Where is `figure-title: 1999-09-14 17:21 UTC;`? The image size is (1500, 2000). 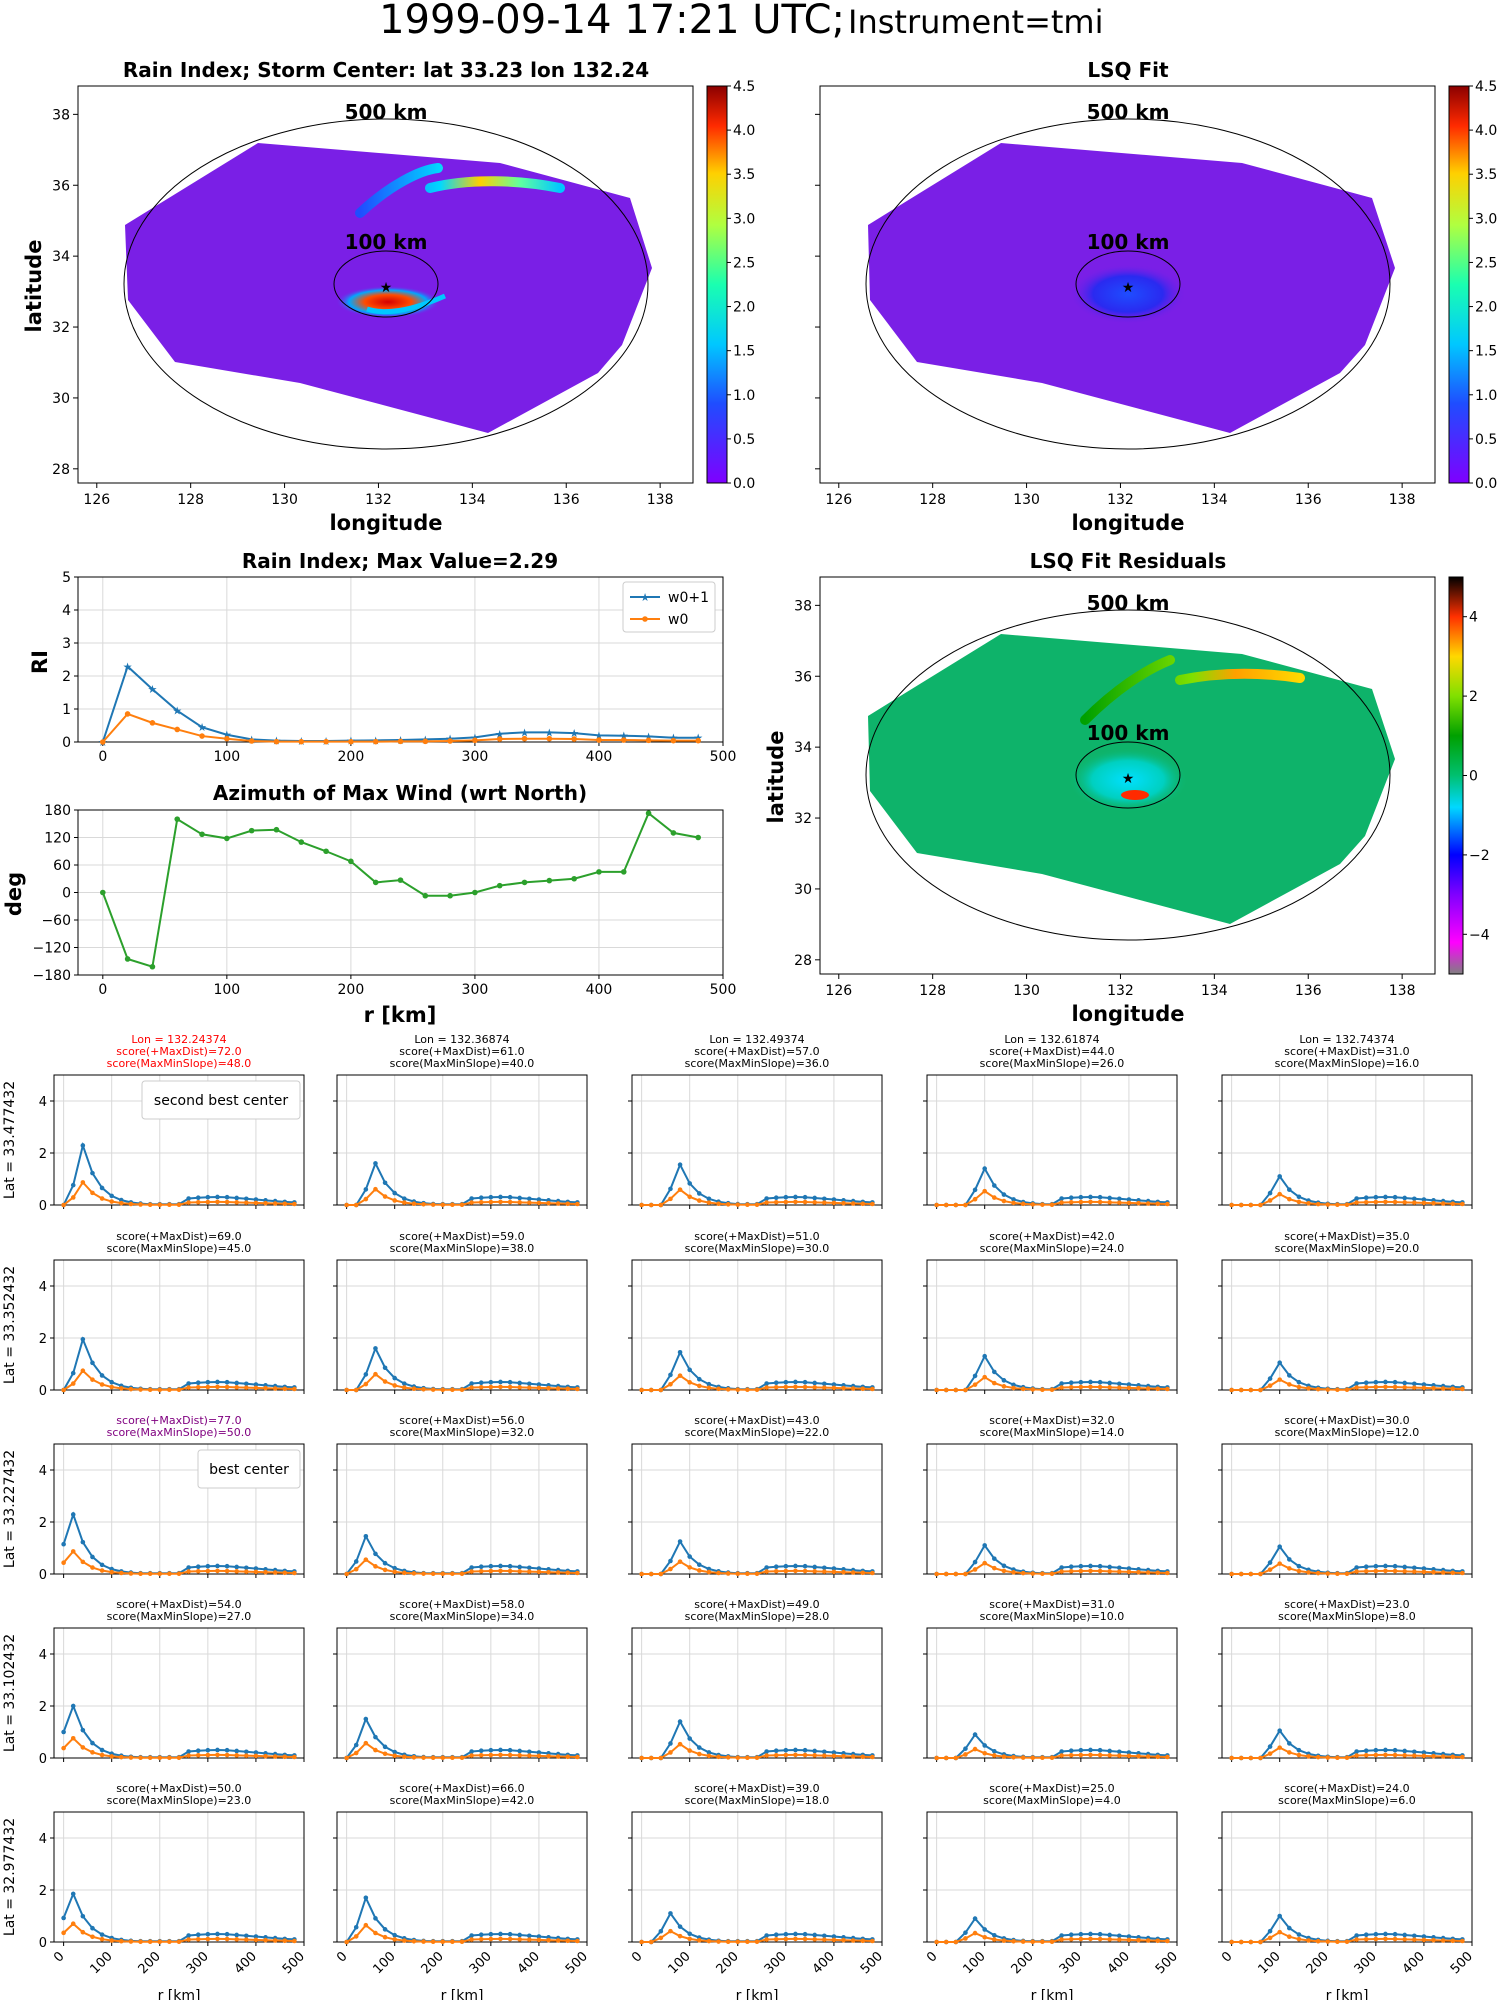
figure-title: 1999-09-14 17:21 UTC; is located at coordinates (612, 21).